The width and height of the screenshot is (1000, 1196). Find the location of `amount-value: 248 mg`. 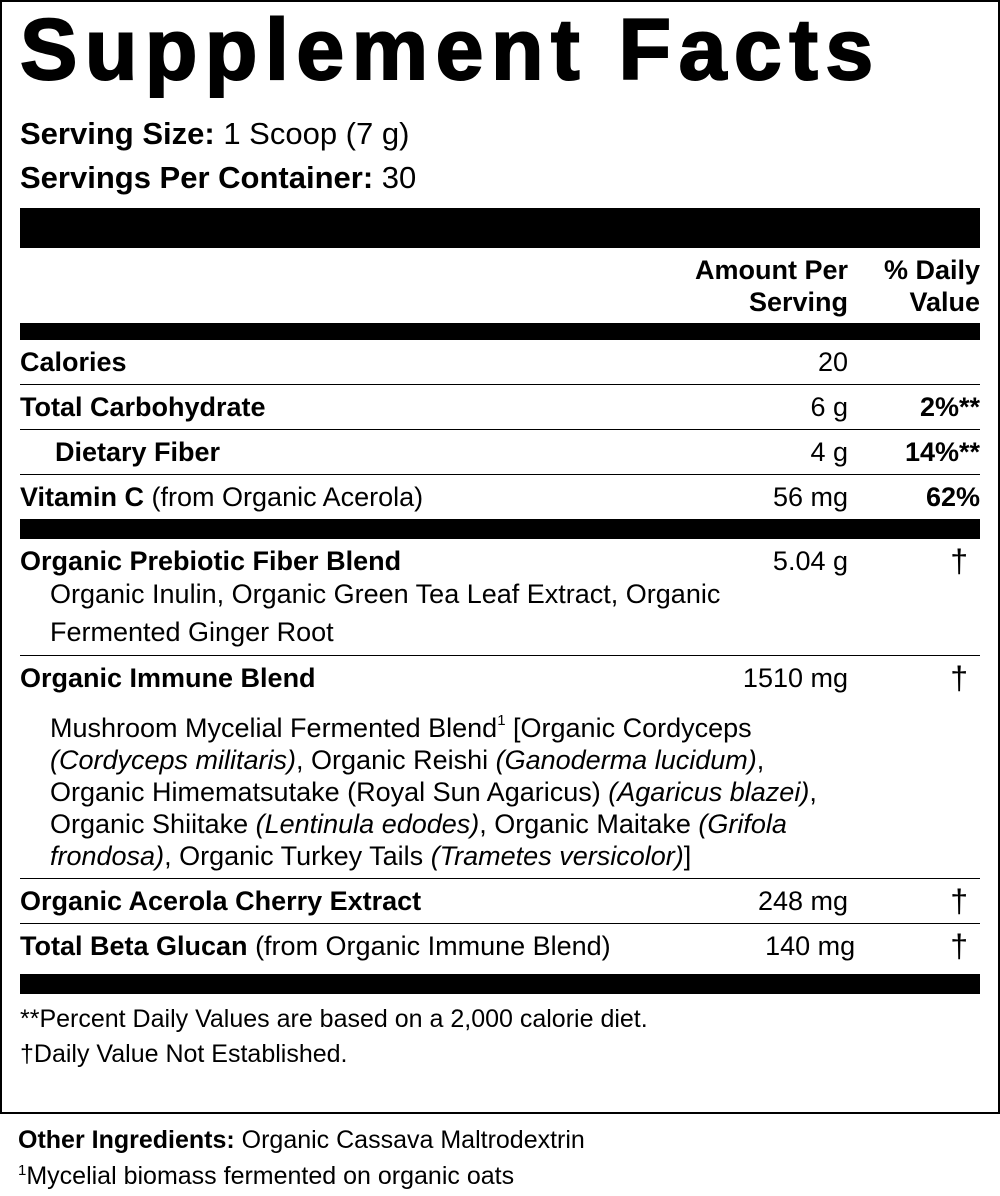

amount-value: 248 mg is located at coordinates (802, 901).